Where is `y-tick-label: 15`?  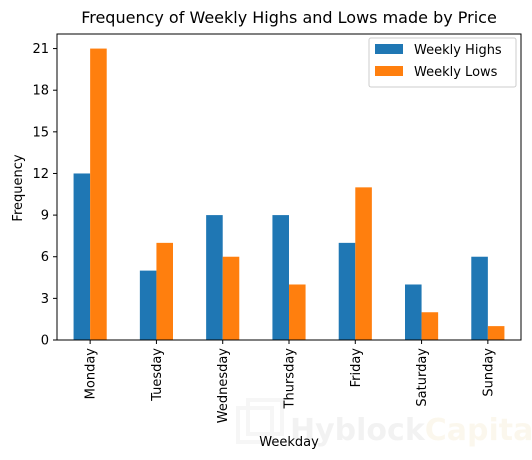
y-tick-label: 15 is located at coordinates (40, 132).